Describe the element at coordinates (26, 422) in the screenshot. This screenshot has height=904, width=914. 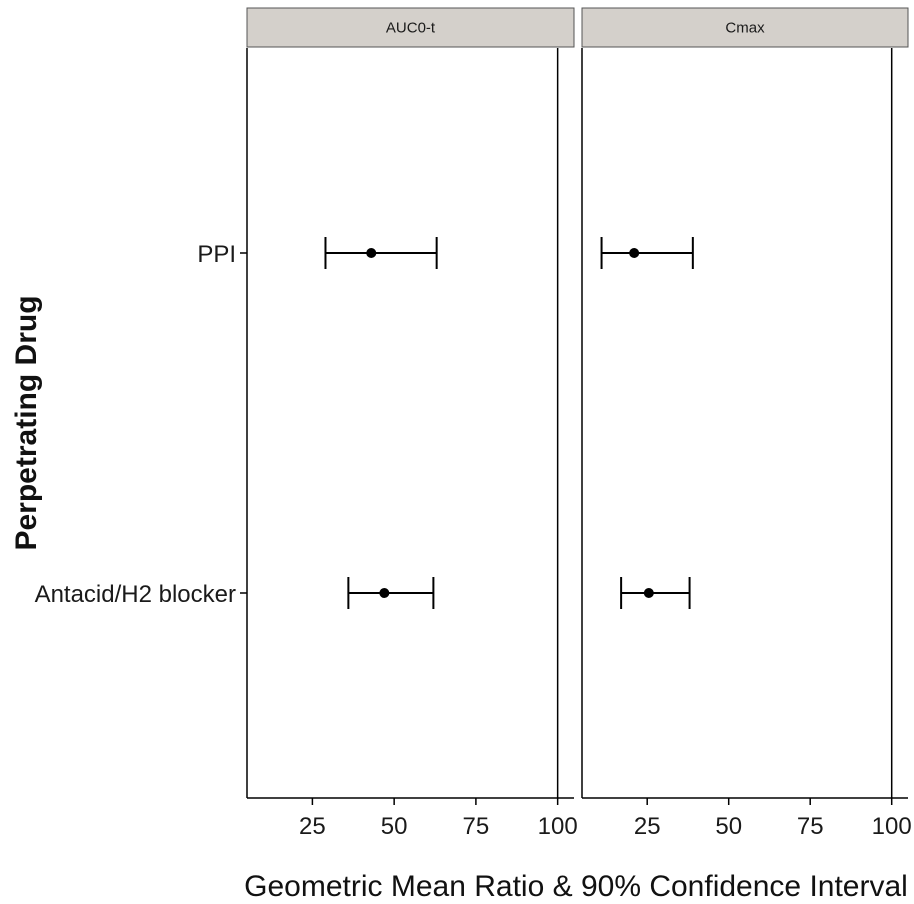
I see `y-axis-title: Perpetrating Drug` at that location.